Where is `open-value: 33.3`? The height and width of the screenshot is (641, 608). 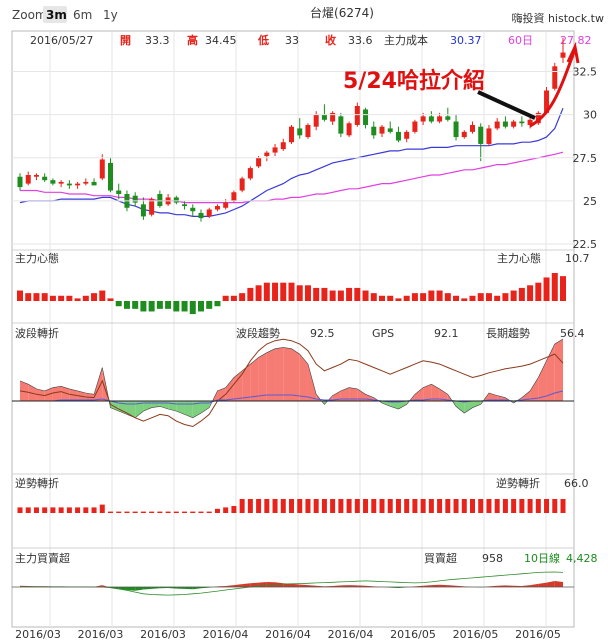
open-value: 33.3 is located at coordinates (157, 40).